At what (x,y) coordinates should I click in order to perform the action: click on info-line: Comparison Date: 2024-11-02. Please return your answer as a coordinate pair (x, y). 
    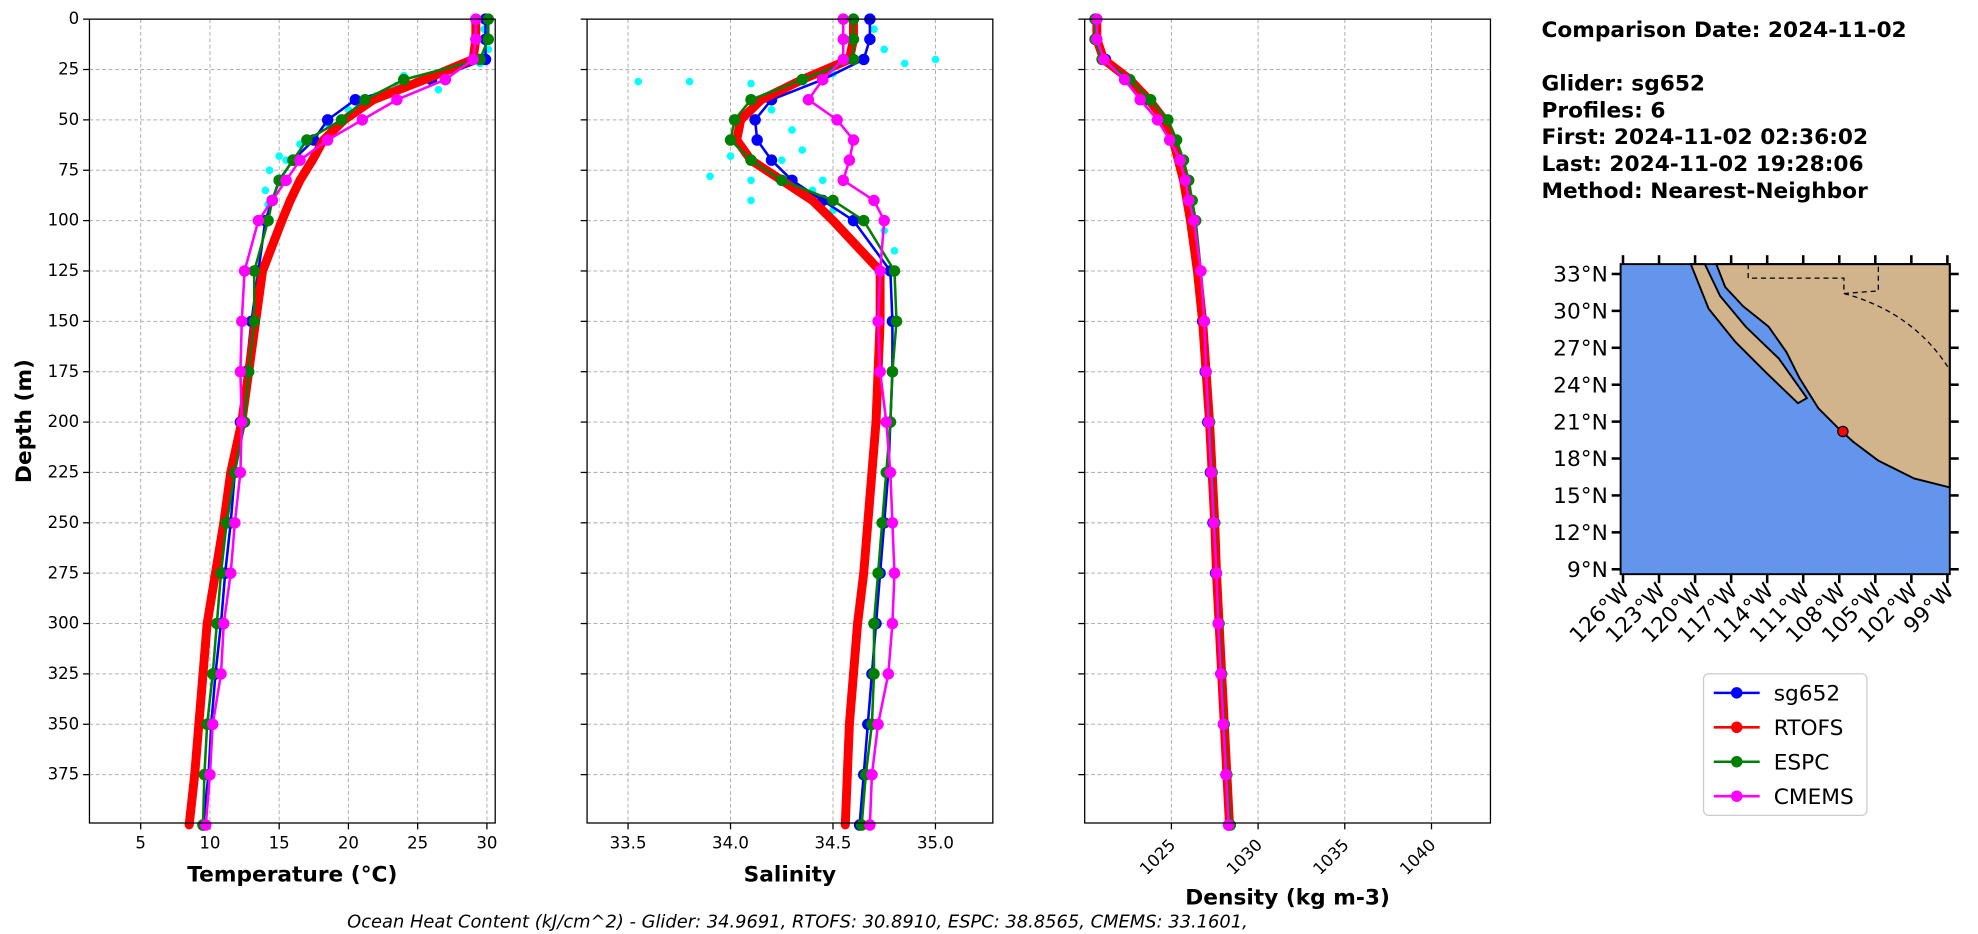
    Looking at the image, I should click on (1723, 30).